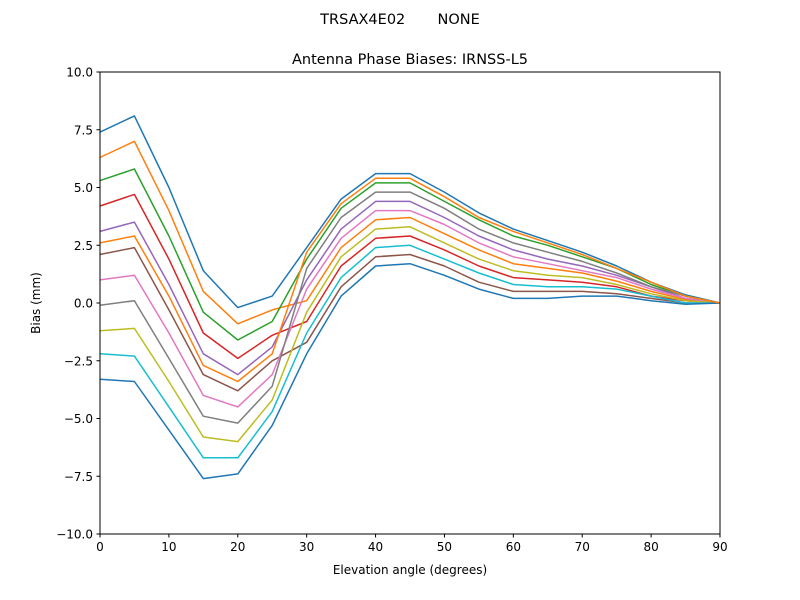  Describe the element at coordinates (79, 73) in the screenshot. I see `y-tick-label: 10.0` at that location.